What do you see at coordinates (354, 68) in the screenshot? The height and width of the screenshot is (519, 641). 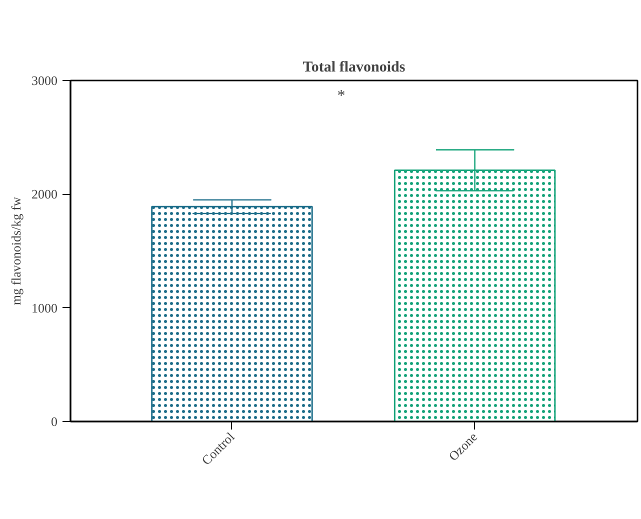 I see `chart-title: Total flavonoids` at bounding box center [354, 68].